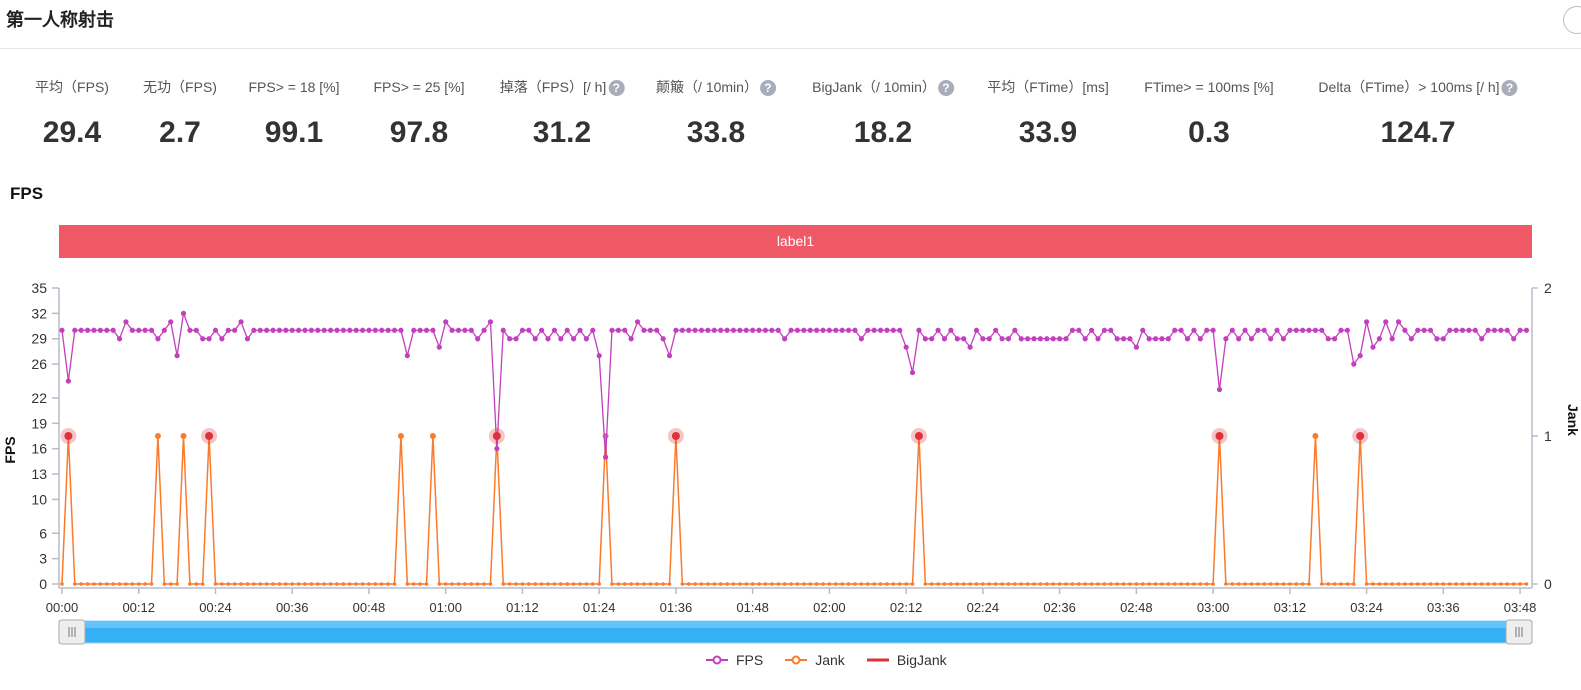 This screenshot has height=690, width=1581. What do you see at coordinates (734, 660) in the screenshot?
I see `legend-item-fps: FPS` at bounding box center [734, 660].